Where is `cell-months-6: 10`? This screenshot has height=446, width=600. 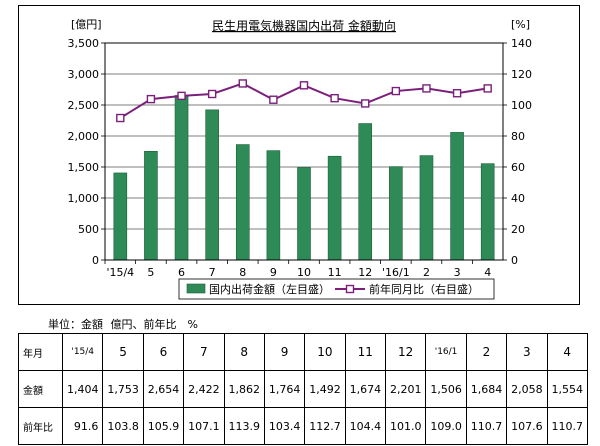
cell-months-6: 10 is located at coordinates (325, 352).